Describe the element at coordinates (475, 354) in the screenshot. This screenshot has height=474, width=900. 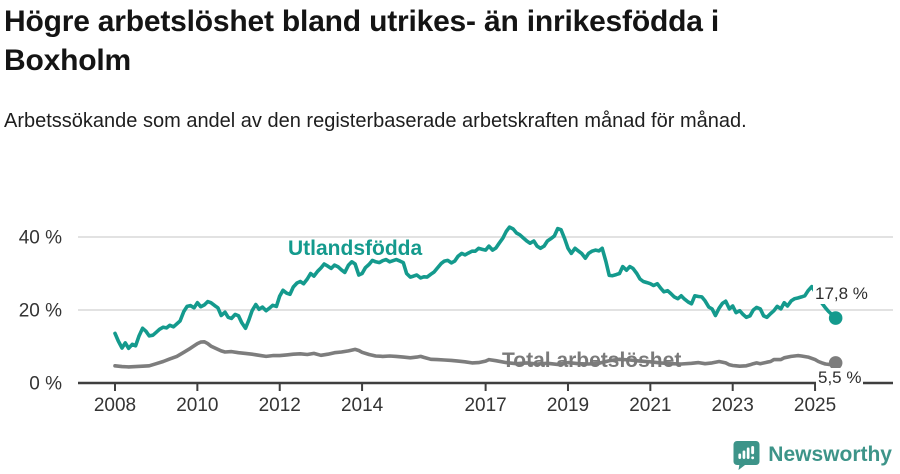
I see `series-line-total` at that location.